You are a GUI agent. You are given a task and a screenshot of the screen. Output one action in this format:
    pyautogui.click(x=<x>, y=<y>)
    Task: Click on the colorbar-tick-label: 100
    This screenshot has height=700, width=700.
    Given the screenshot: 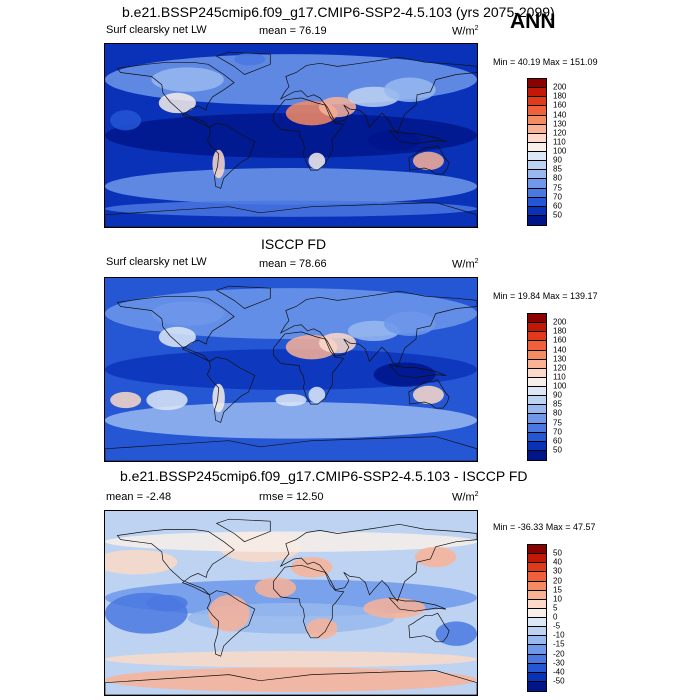 What is the action you would take?
    pyautogui.click(x=560, y=386)
    